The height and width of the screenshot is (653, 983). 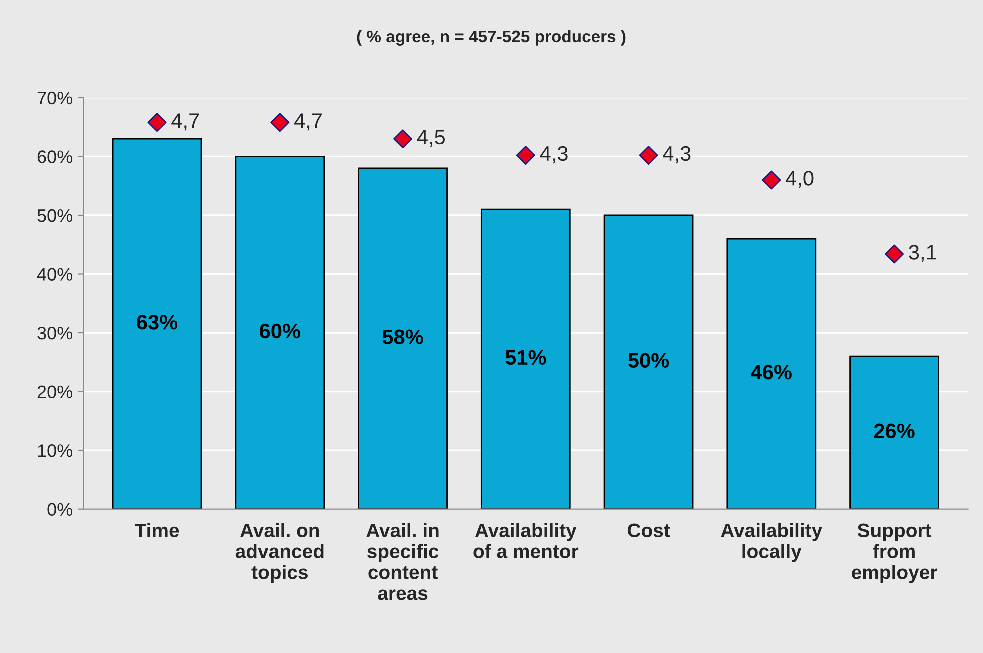 What do you see at coordinates (55, 392) in the screenshot?
I see `y-tick-label: 20%` at bounding box center [55, 392].